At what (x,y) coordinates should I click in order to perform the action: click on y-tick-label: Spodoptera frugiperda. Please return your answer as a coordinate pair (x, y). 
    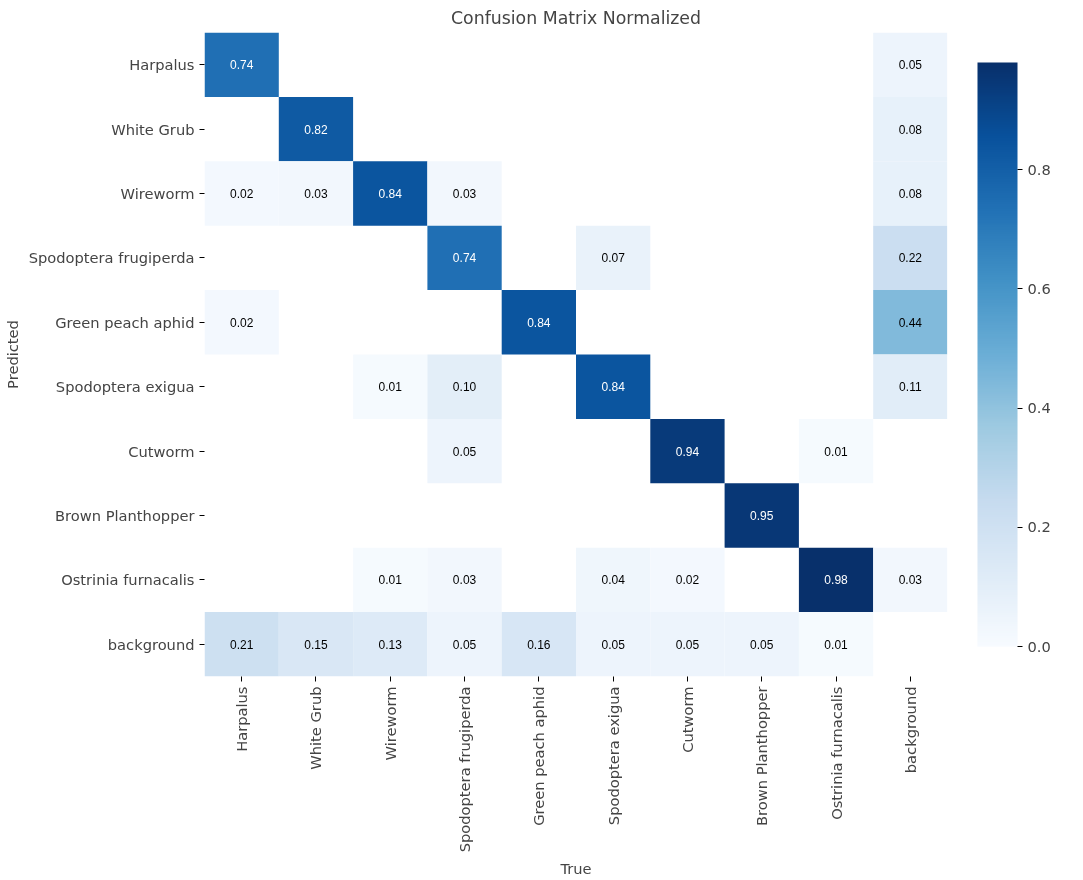
    Looking at the image, I should click on (111, 258).